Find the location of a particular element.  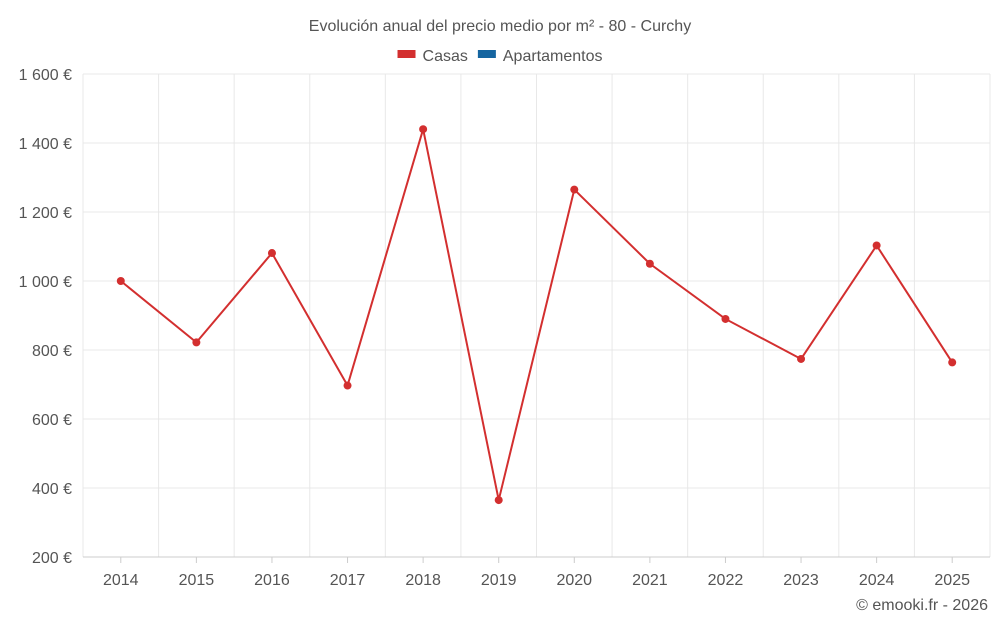

y-tick-label: 600 € is located at coordinates (52, 420).